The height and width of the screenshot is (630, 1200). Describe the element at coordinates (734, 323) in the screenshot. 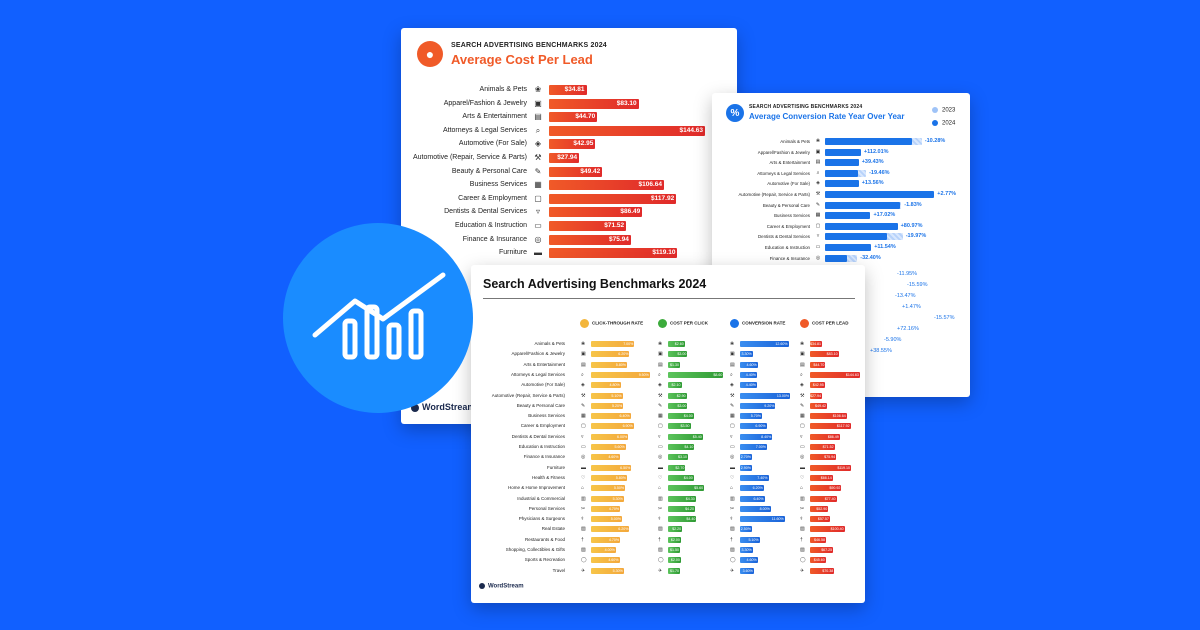

I see `conversion-icon` at that location.